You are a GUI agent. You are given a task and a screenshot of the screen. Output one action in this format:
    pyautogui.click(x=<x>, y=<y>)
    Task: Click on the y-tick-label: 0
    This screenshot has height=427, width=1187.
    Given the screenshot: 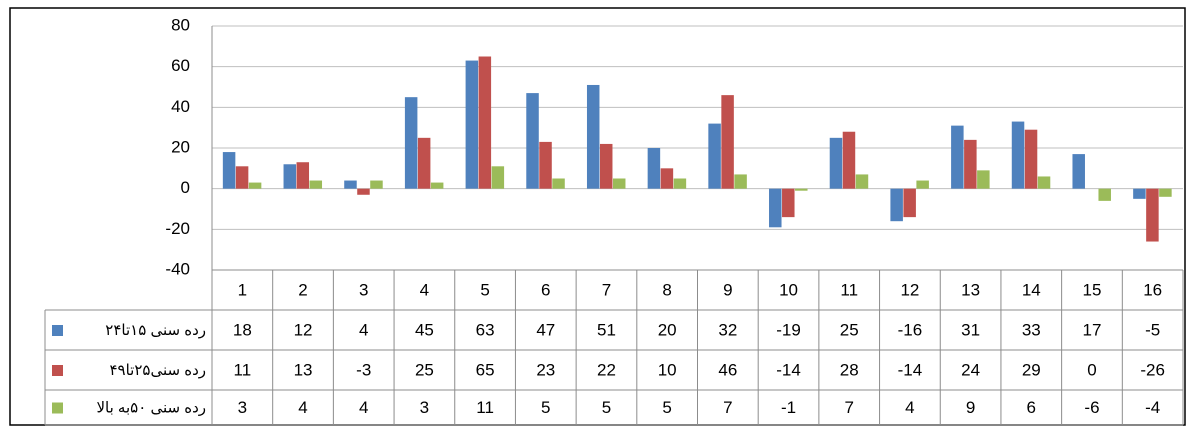 What is the action you would take?
    pyautogui.click(x=185, y=187)
    